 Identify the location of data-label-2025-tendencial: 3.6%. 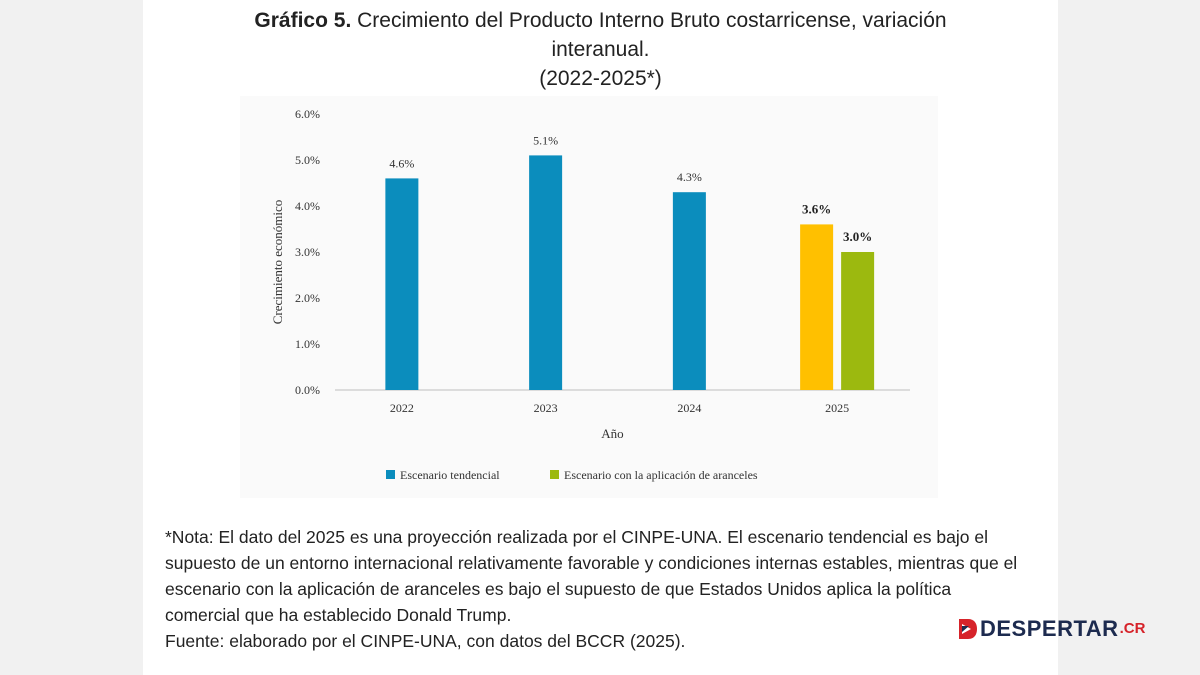
(816, 208).